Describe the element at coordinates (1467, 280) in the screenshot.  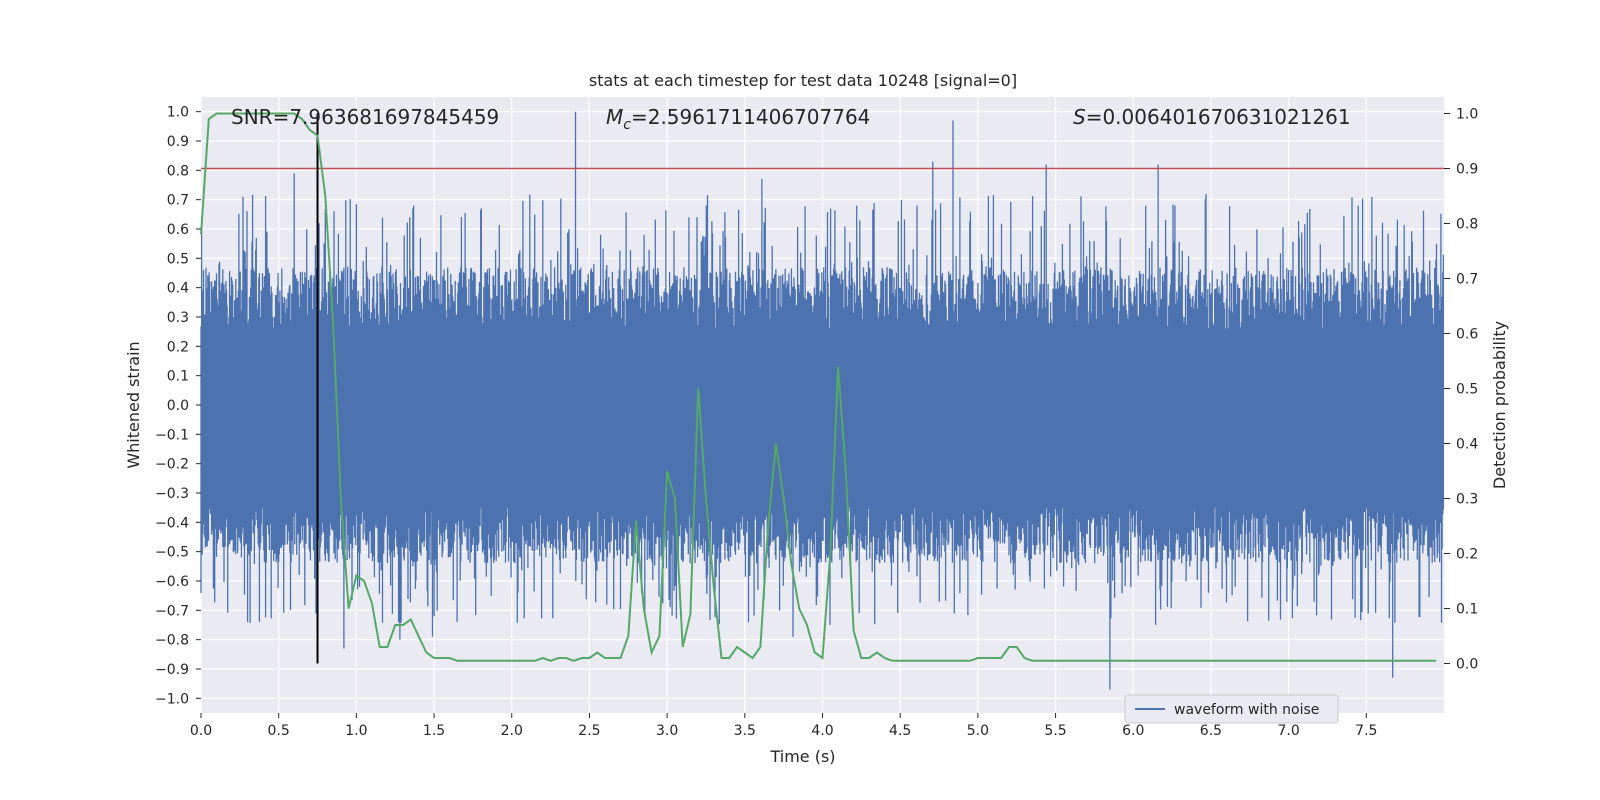
I see `y-right-tick-label: 0.7` at that location.